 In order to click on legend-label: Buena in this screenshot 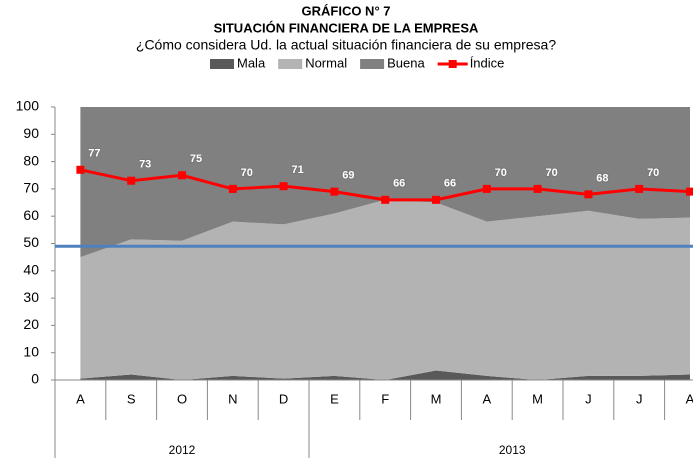, I will do `click(406, 62)`.